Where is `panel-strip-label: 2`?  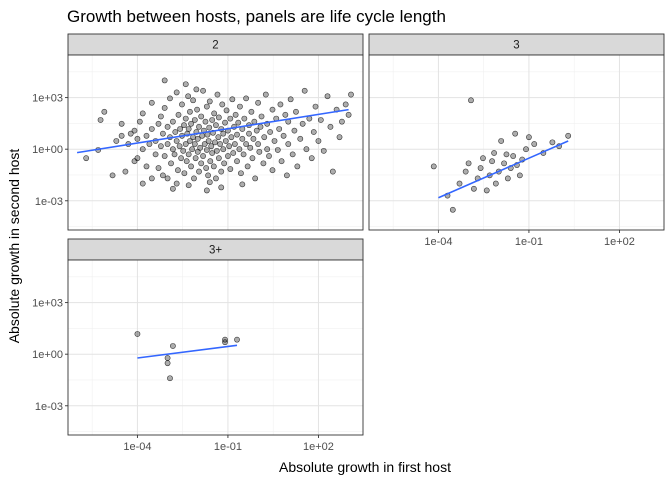 panel-strip-label: 2 is located at coordinates (215, 46).